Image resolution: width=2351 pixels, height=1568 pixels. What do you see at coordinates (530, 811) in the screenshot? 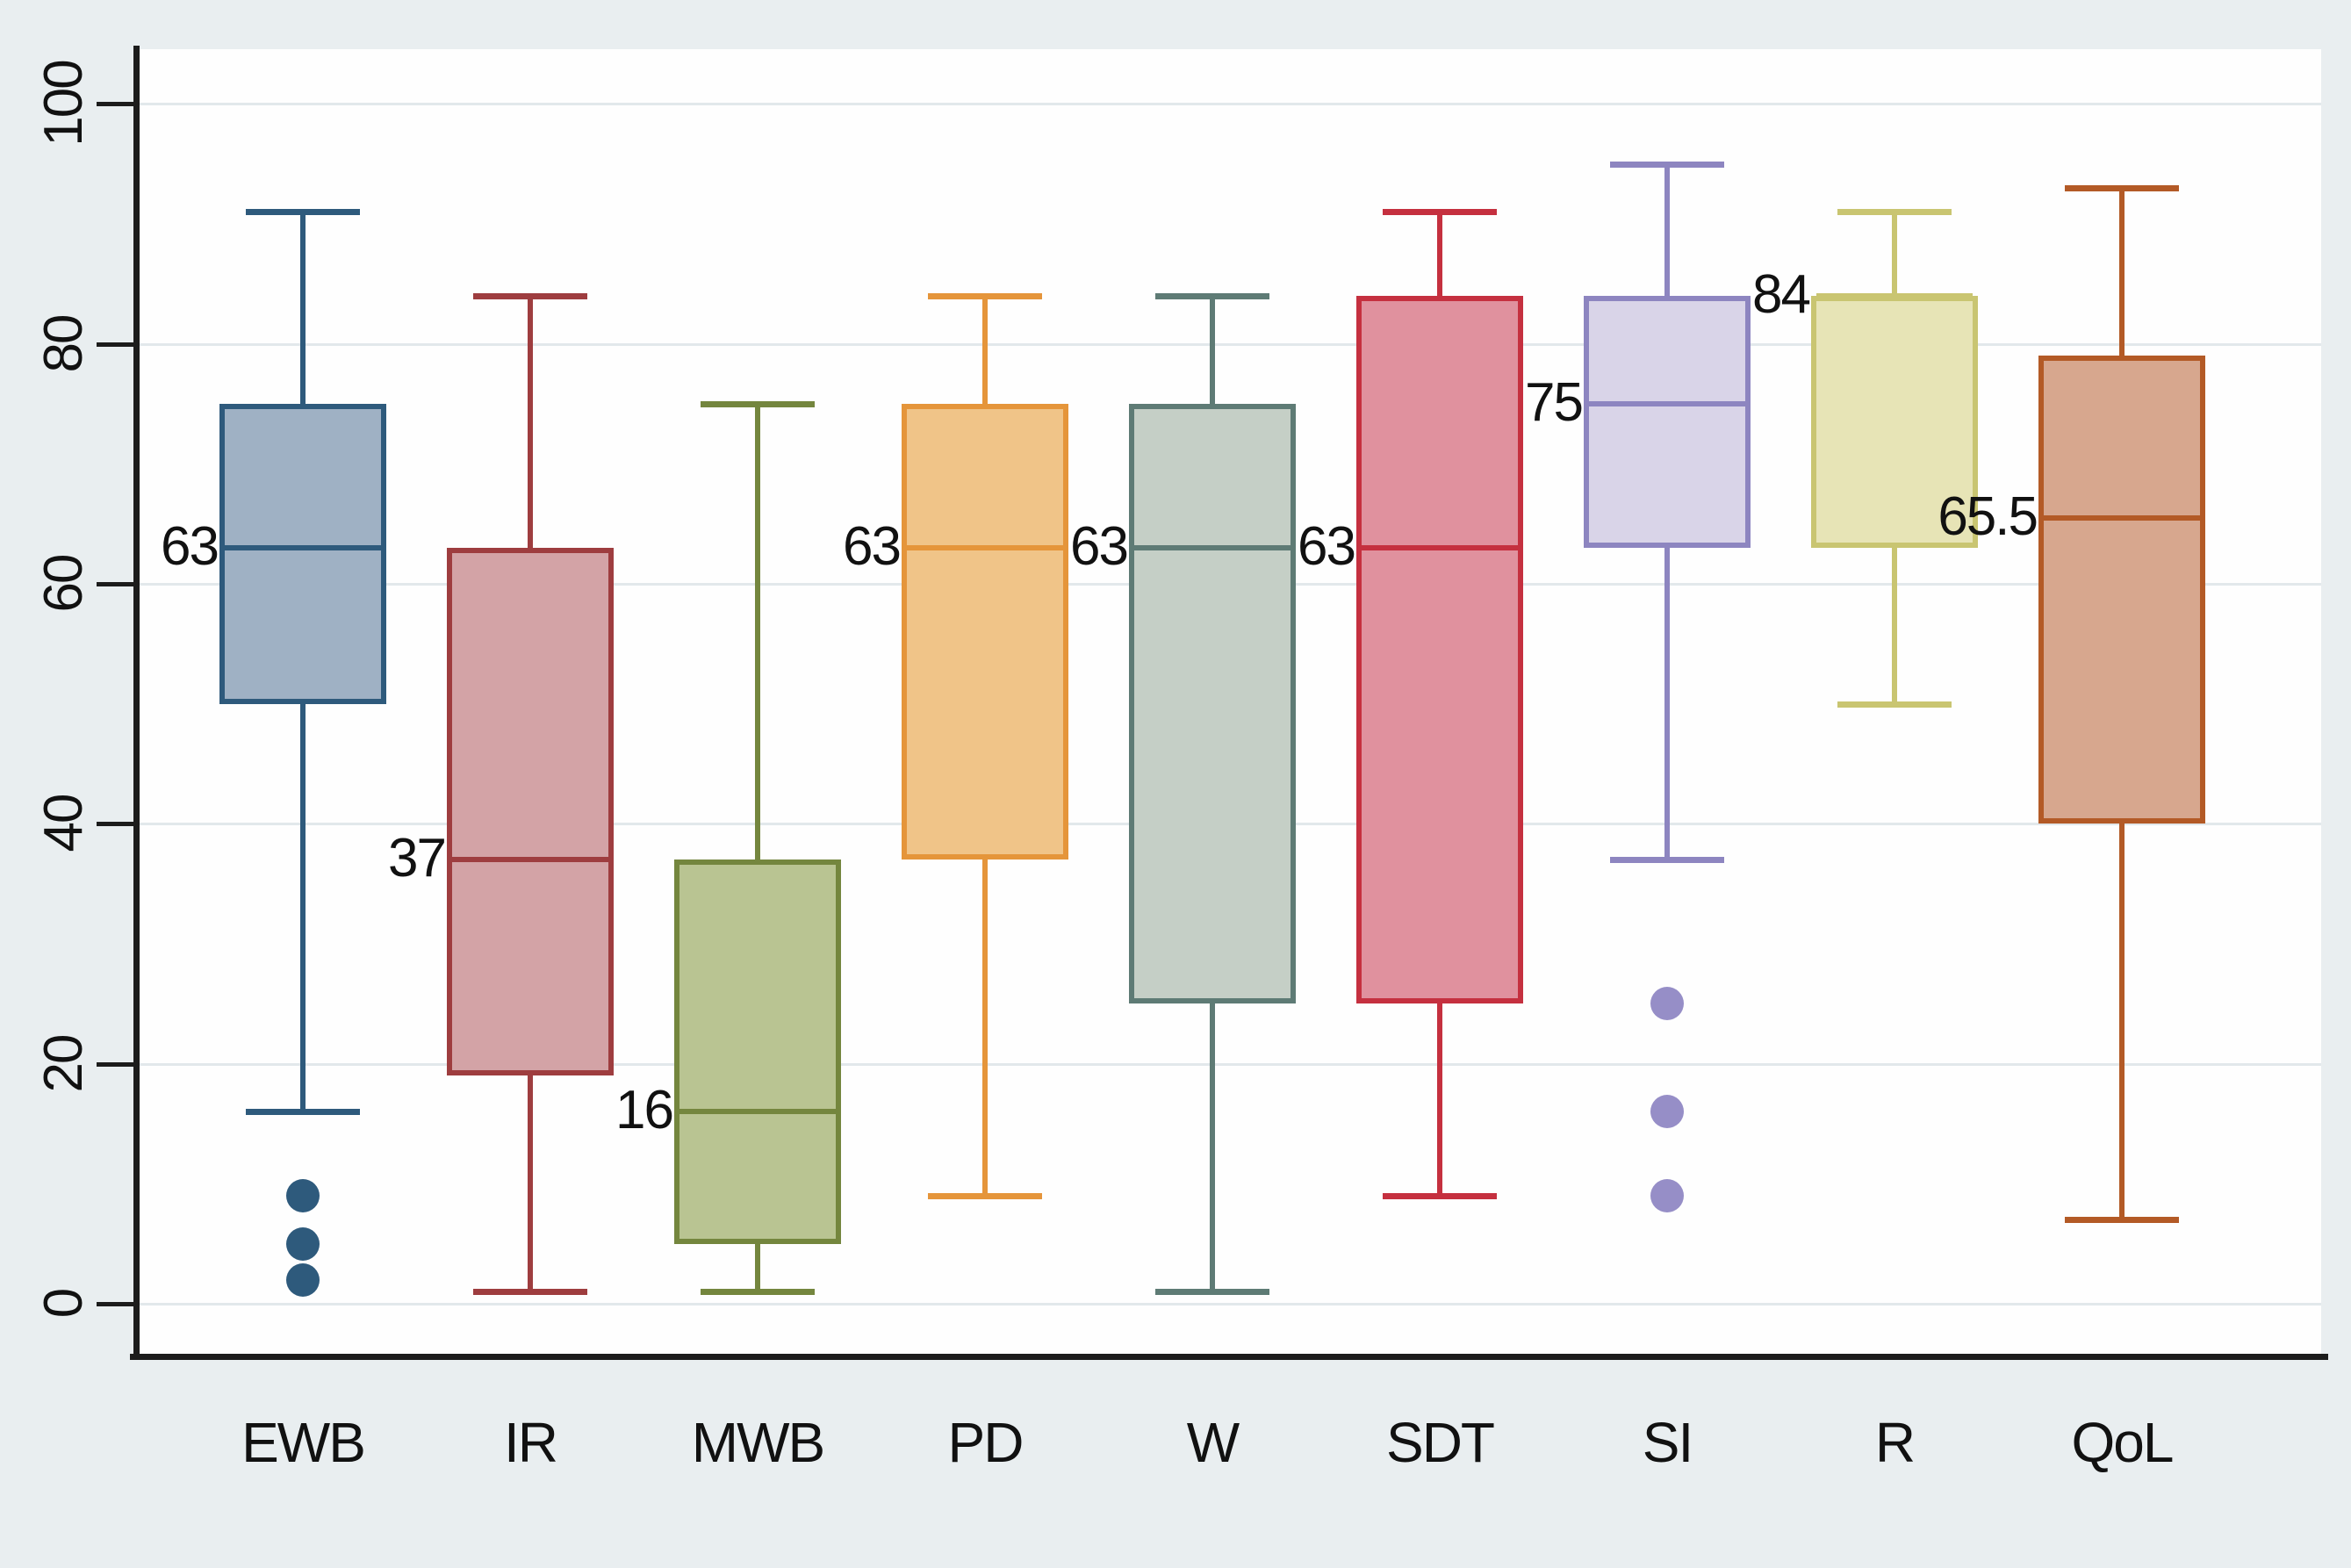
I see `box-IR` at bounding box center [530, 811].